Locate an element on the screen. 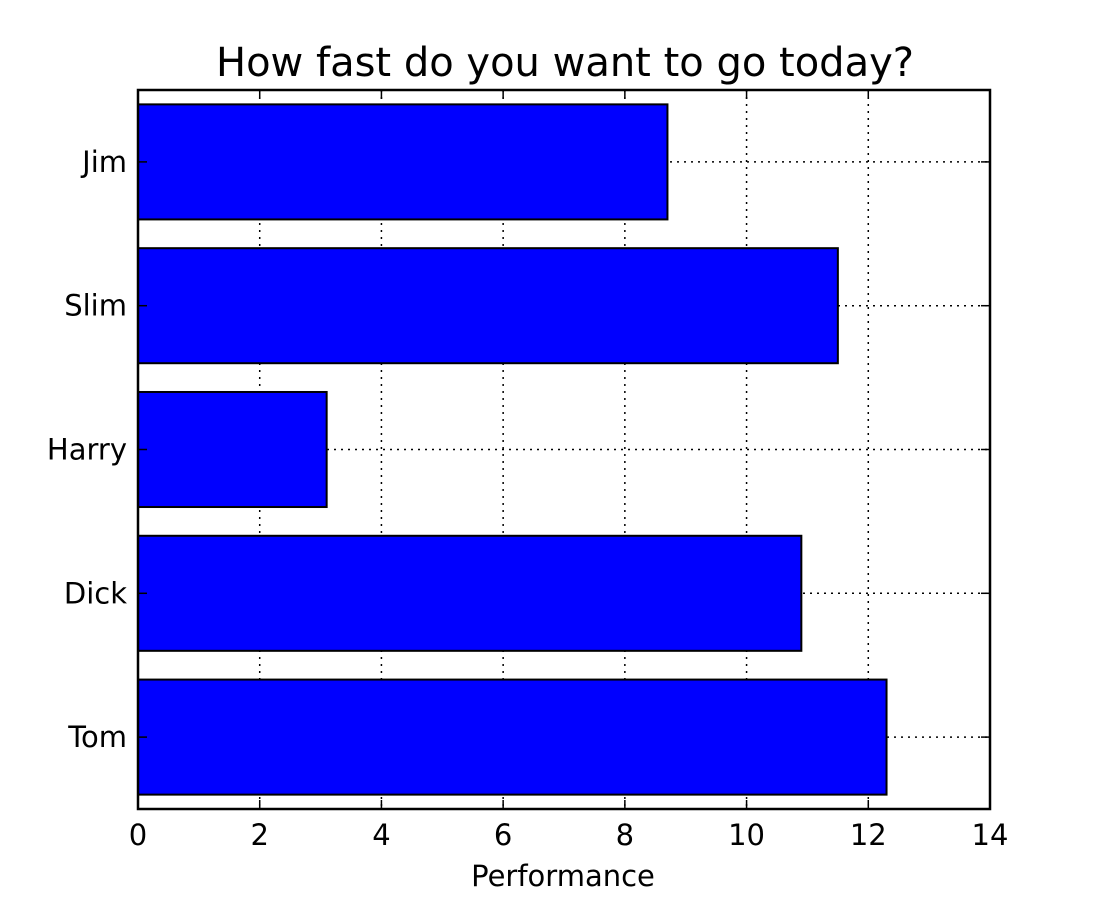 The image size is (1100, 900). bar-harry is located at coordinates (232, 449).